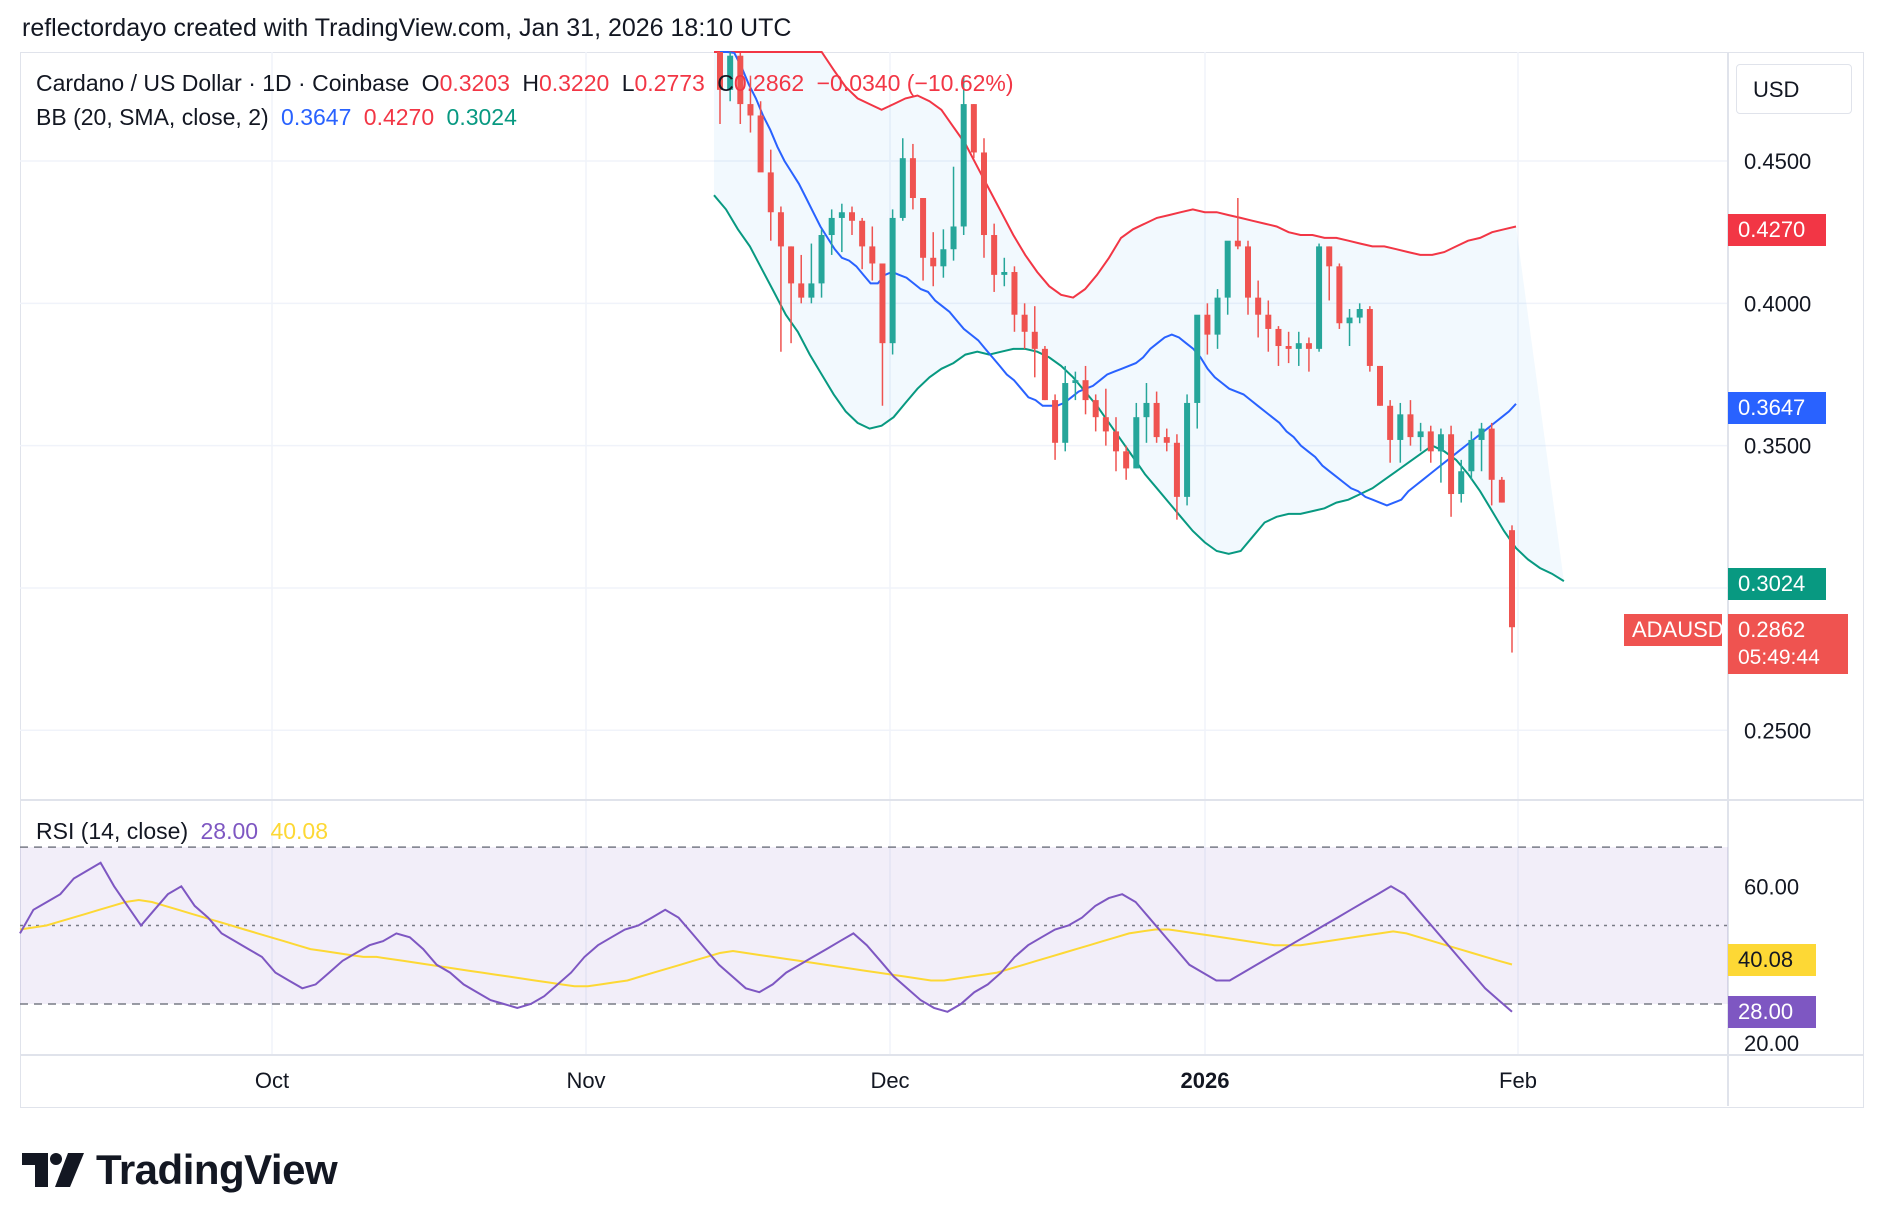  Describe the element at coordinates (316, 117) in the screenshot. I see `bb-basis-value: 0.3647` at that location.